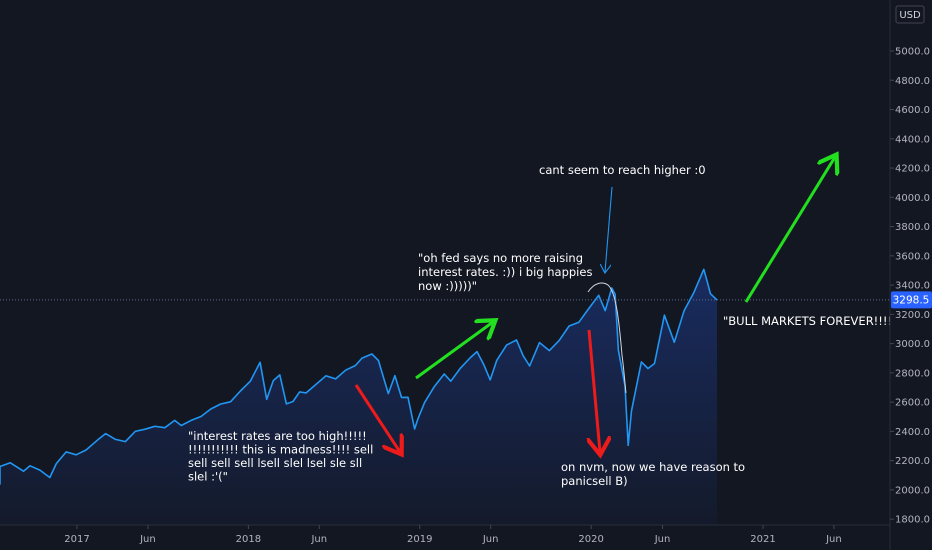 The image size is (932, 550). Describe the element at coordinates (912, 256) in the screenshot. I see `price-tick-label: 3600.0` at that location.